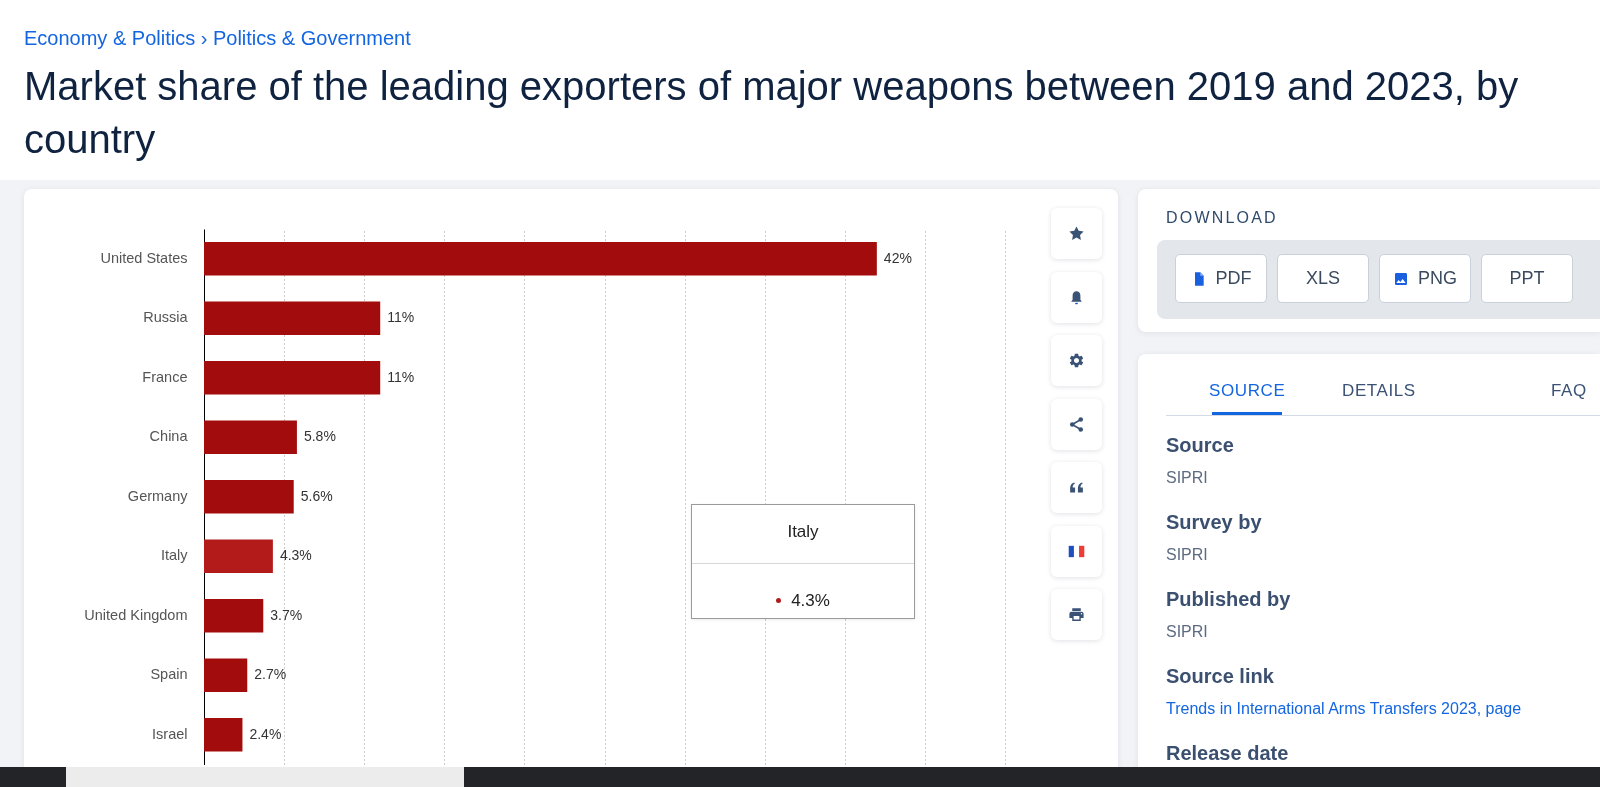 This screenshot has width=1600, height=787. Describe the element at coordinates (270, 674) in the screenshot. I see `data-label: 2.7%` at that location.